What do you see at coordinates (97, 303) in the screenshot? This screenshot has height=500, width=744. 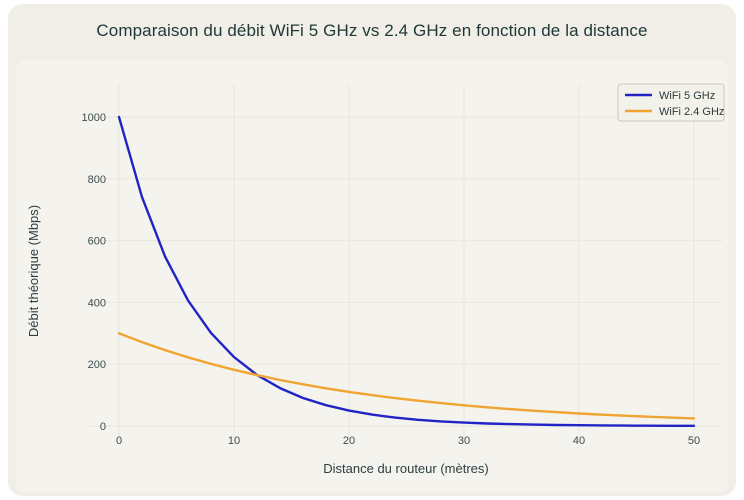 I see `y-tick-label: 400` at bounding box center [97, 303].